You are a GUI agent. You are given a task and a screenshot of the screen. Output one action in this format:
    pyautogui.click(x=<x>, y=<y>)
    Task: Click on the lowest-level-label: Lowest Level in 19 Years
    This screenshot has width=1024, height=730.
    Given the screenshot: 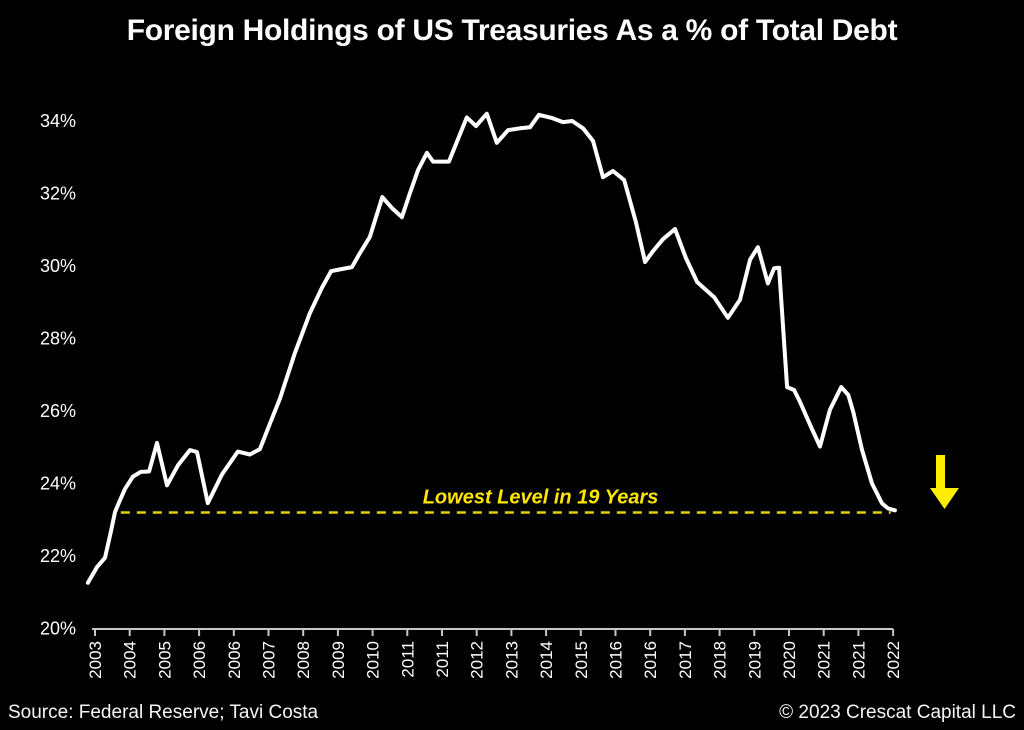 What is the action you would take?
    pyautogui.click(x=541, y=498)
    